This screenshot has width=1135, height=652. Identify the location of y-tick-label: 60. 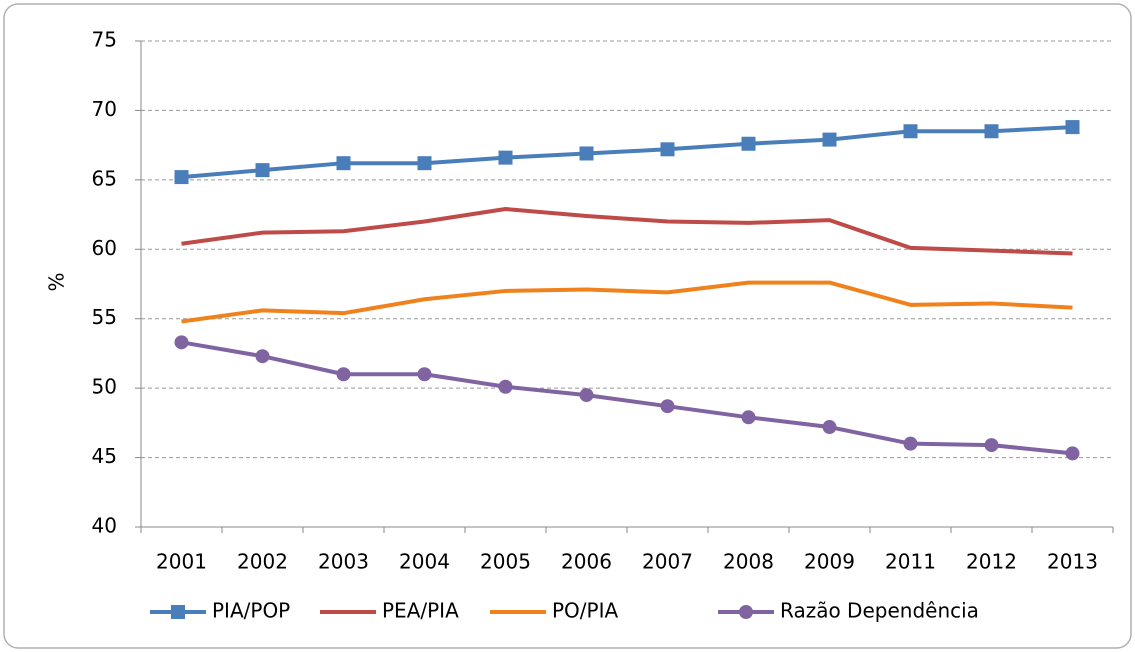
(104, 248).